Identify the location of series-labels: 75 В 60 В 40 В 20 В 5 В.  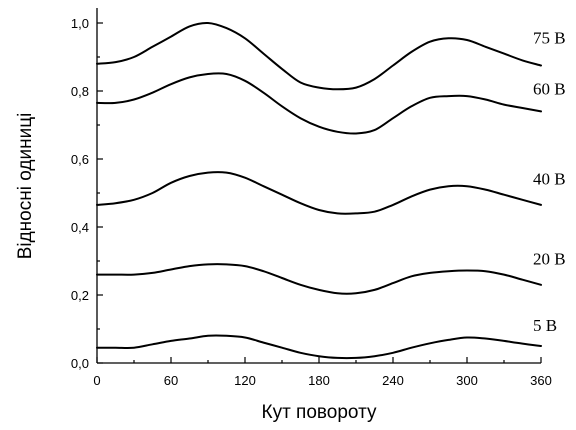
(549, 182).